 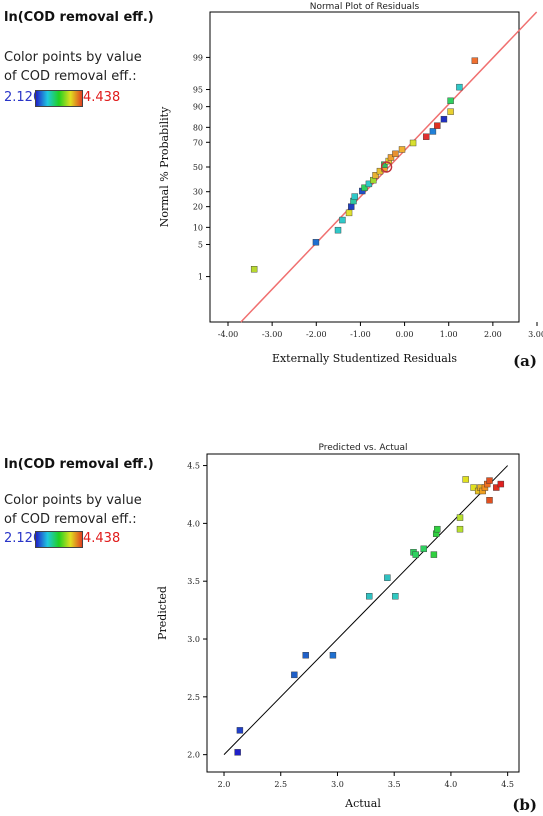 I want to click on y-tick-label: 2.0, so click(x=193, y=755).